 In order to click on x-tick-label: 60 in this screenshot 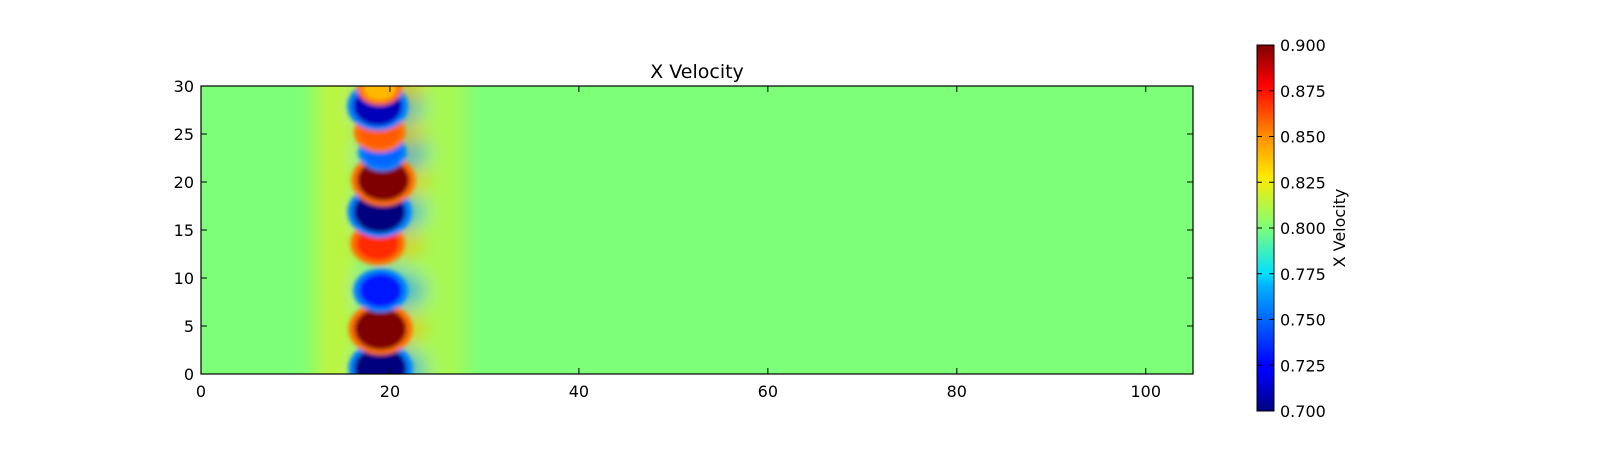, I will do `click(768, 391)`.